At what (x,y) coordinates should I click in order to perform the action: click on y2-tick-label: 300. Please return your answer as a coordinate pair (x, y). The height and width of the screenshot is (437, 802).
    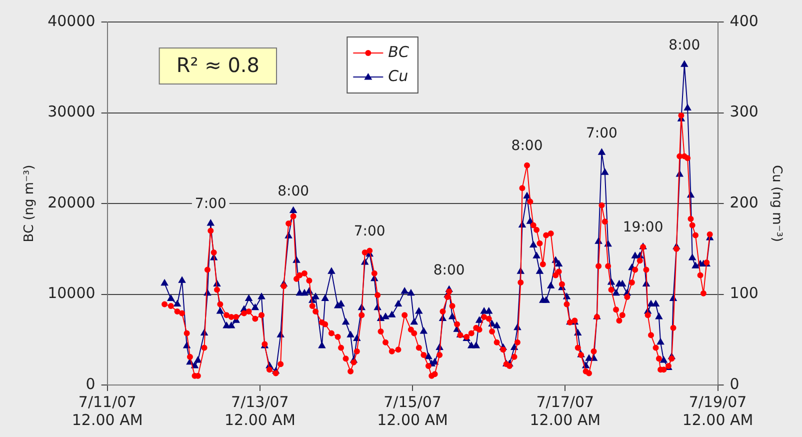
    Looking at the image, I should click on (744, 111).